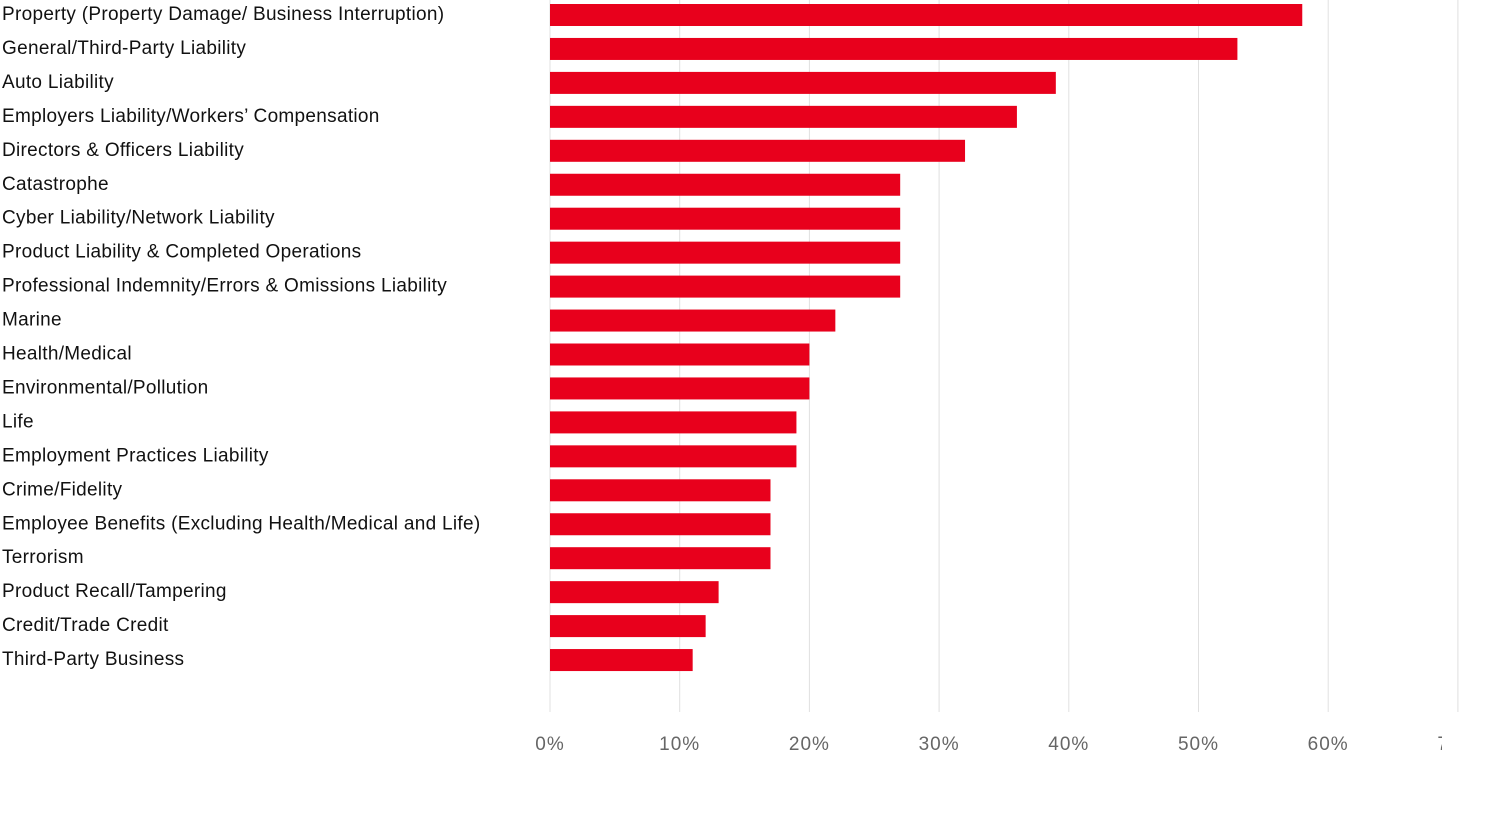 The height and width of the screenshot is (825, 1494). What do you see at coordinates (181, 252) in the screenshot?
I see `category-label: Product Liability & Completed Operations` at bounding box center [181, 252].